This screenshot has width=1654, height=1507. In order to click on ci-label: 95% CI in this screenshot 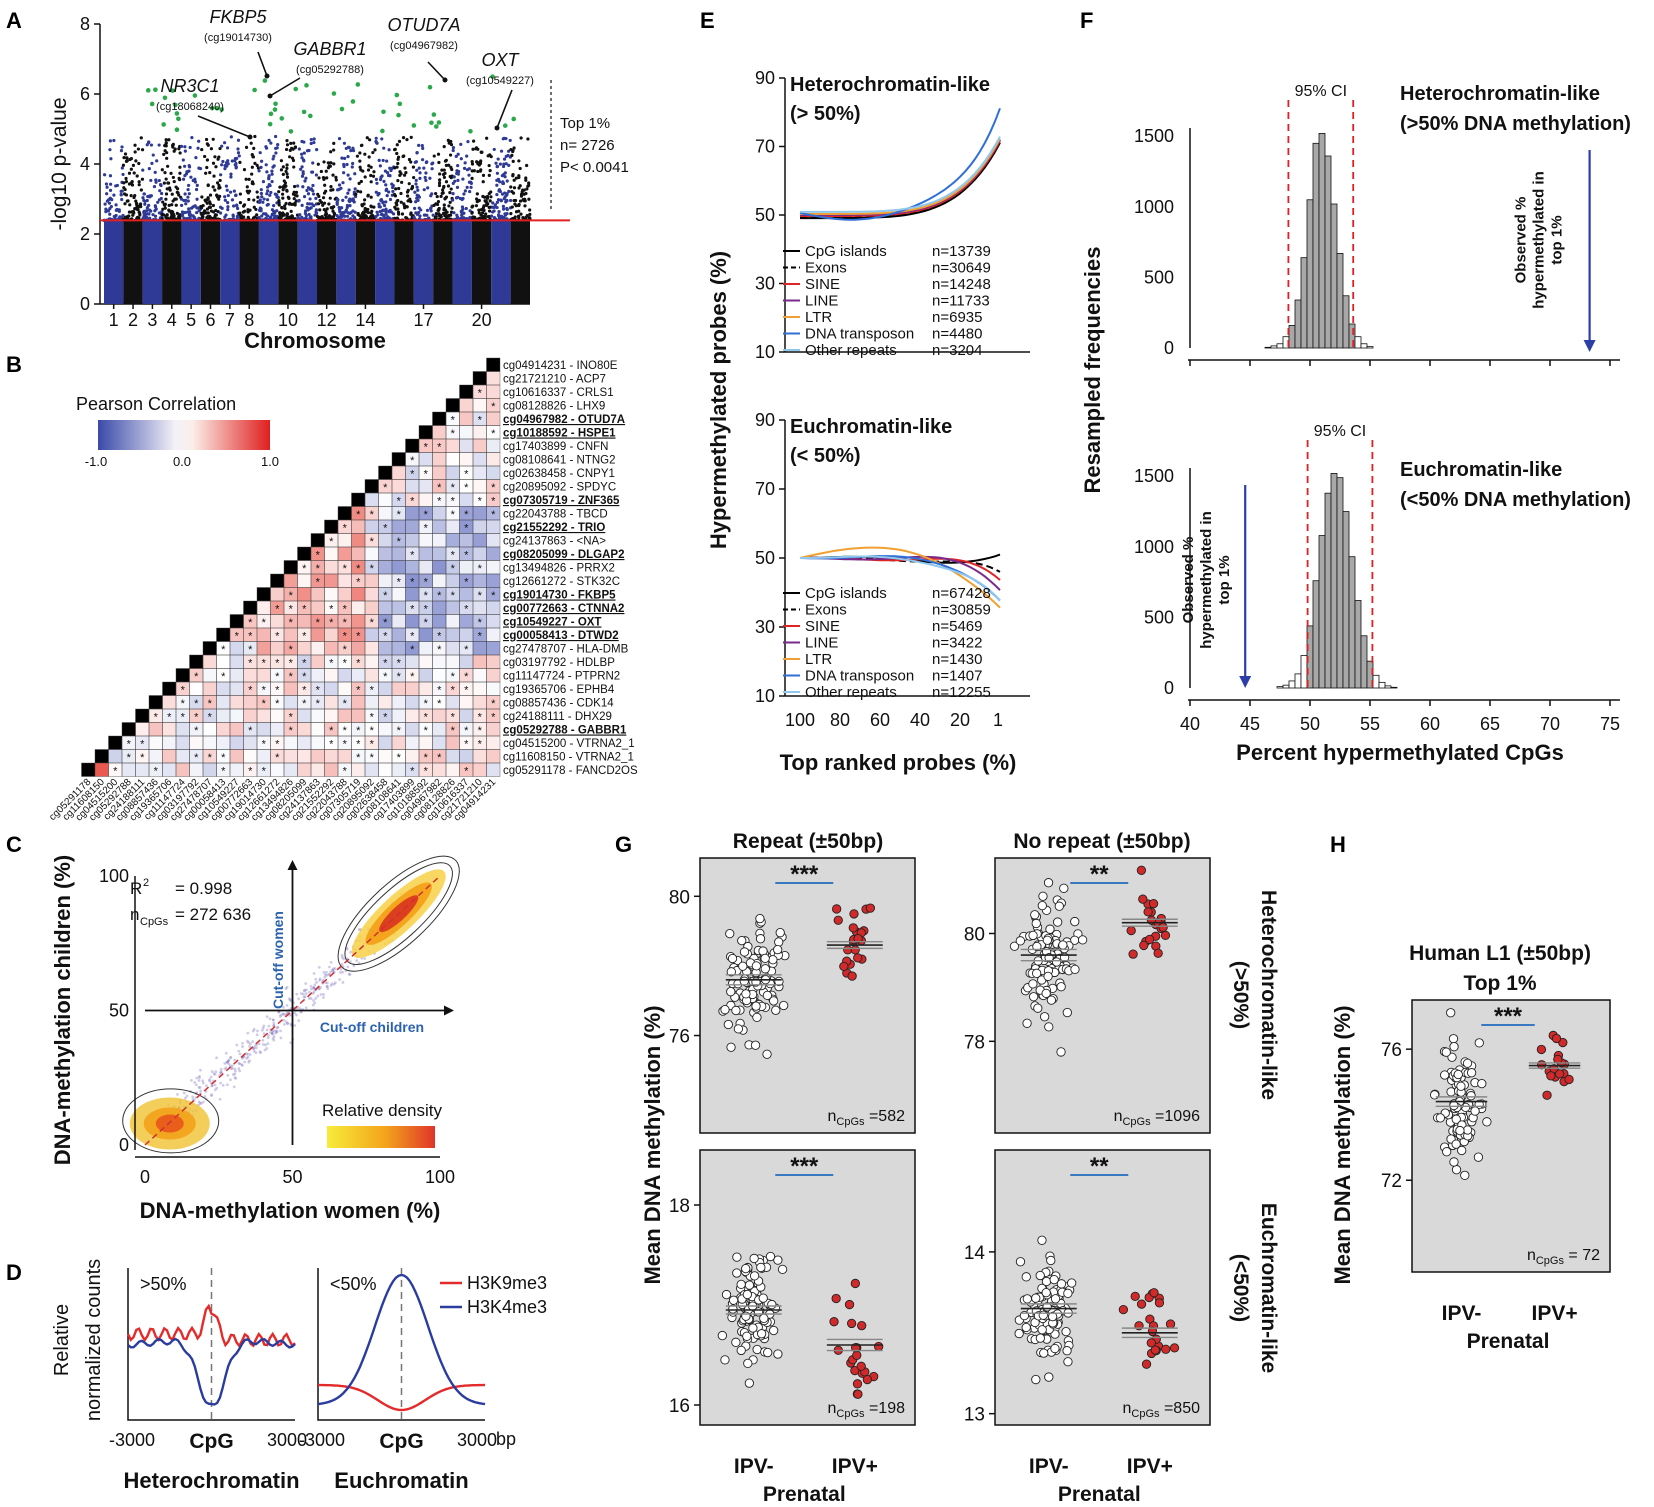, I will do `click(1340, 431)`.